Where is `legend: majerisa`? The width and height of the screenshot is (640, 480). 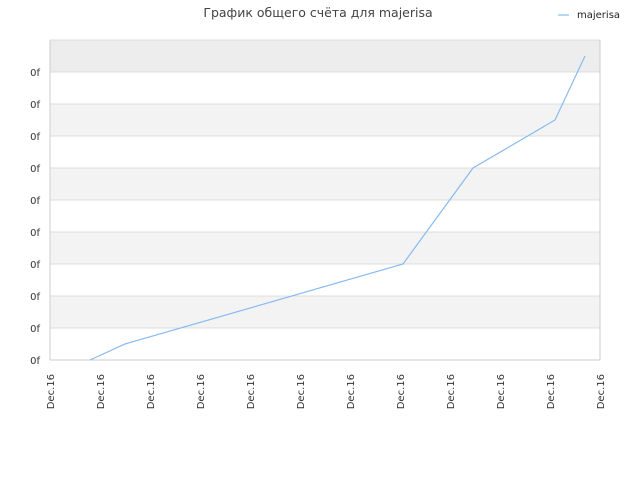
legend: majerisa is located at coordinates (589, 15).